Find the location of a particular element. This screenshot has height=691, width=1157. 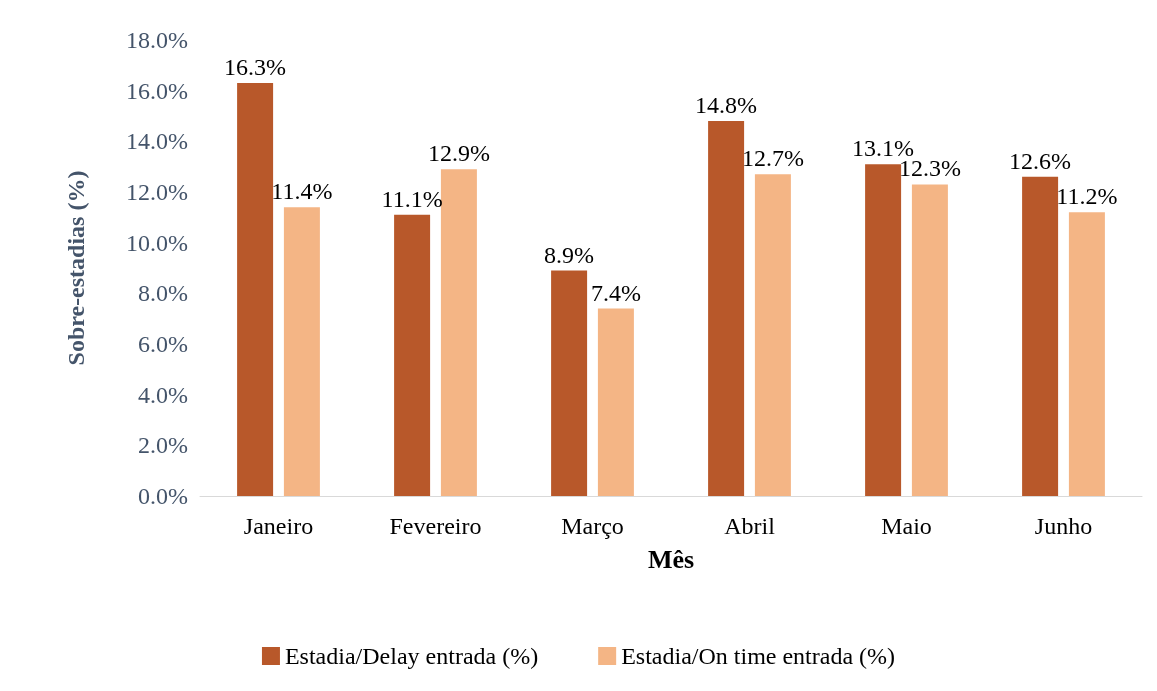

x-tick-label: Janeiro is located at coordinates (278, 526).